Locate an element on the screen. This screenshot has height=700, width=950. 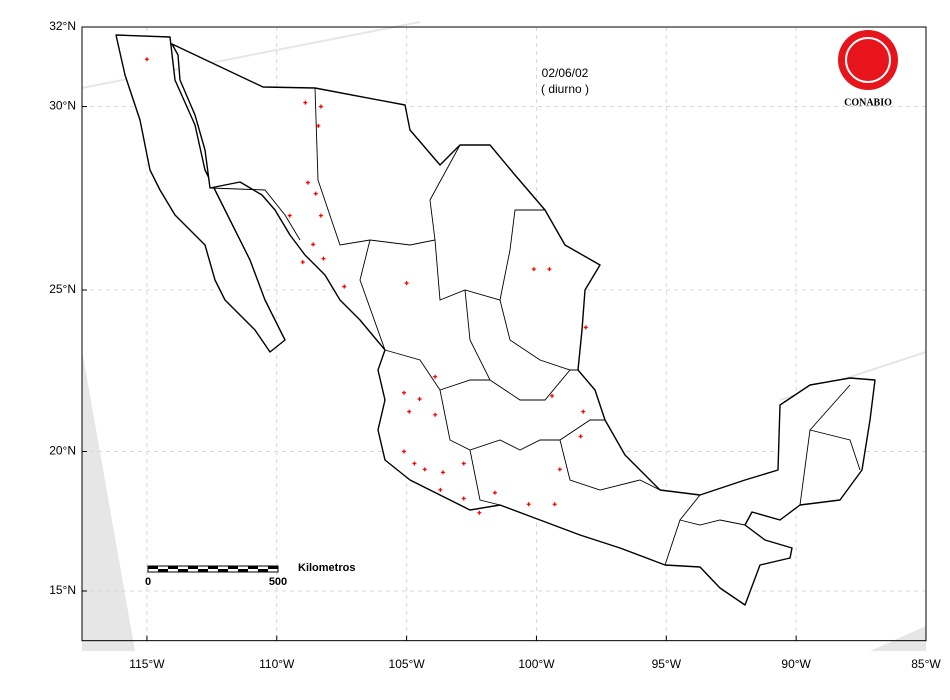
x-tick-label: 90°W is located at coordinates (796, 664).